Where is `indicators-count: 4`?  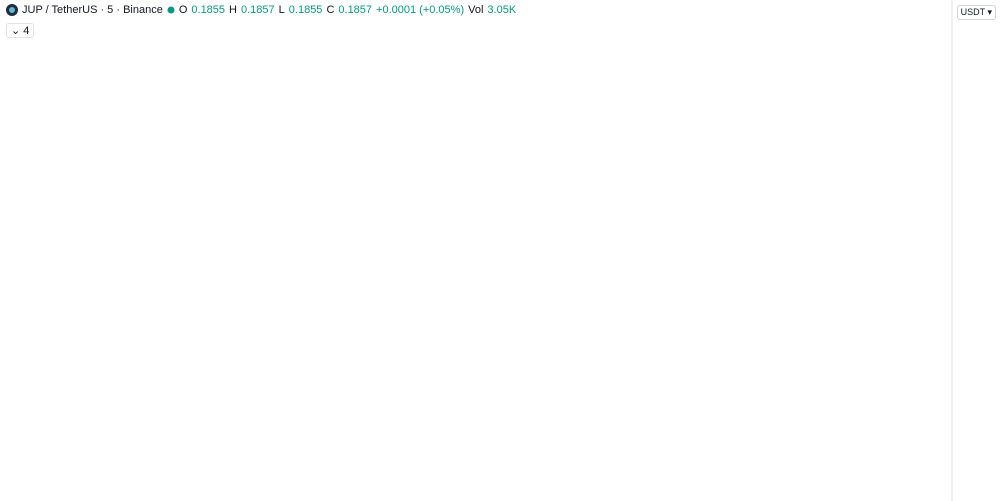
indicators-count: 4 is located at coordinates (26, 31).